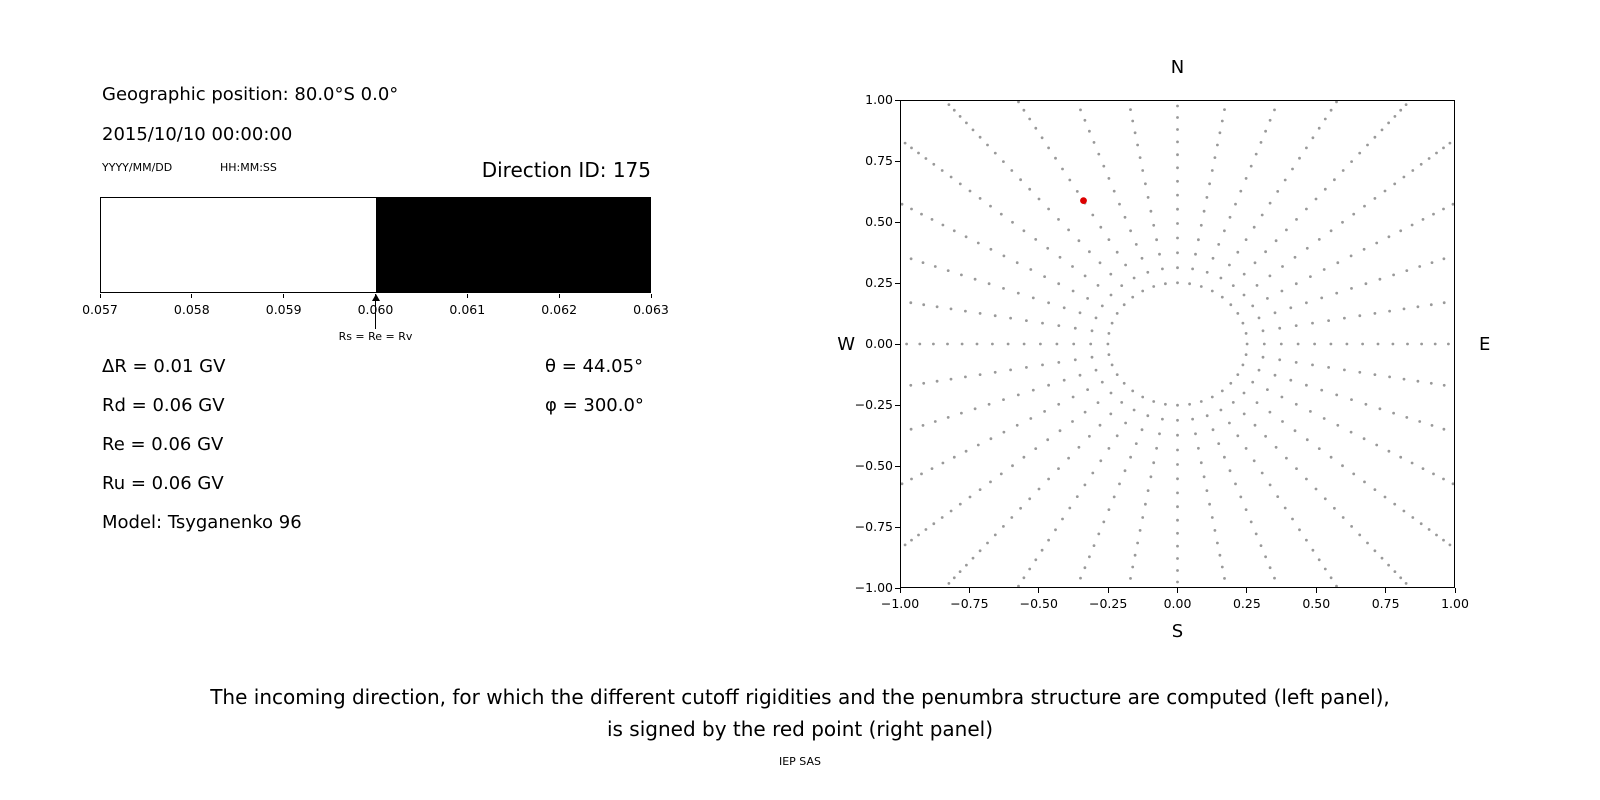  Describe the element at coordinates (900, 603) in the screenshot. I see `scatter-x-tick-label: −1.00` at that location.